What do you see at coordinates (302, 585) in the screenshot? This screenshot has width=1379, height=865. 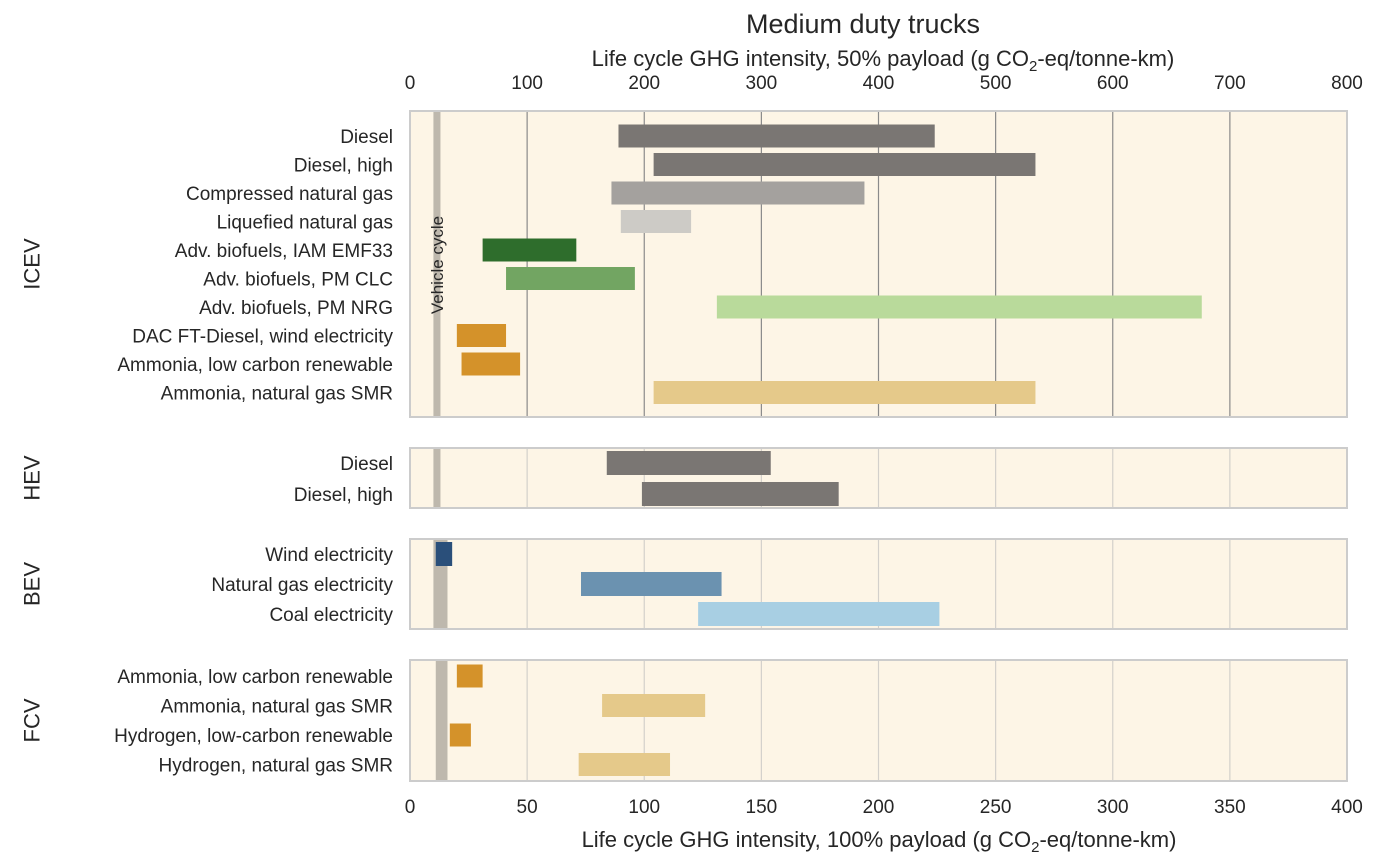 I see `category-label: Natural gas electricity` at bounding box center [302, 585].